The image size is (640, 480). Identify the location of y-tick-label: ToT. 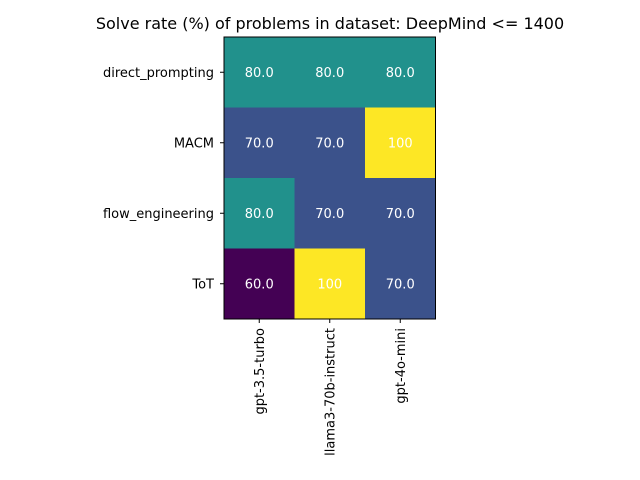
(202, 284).